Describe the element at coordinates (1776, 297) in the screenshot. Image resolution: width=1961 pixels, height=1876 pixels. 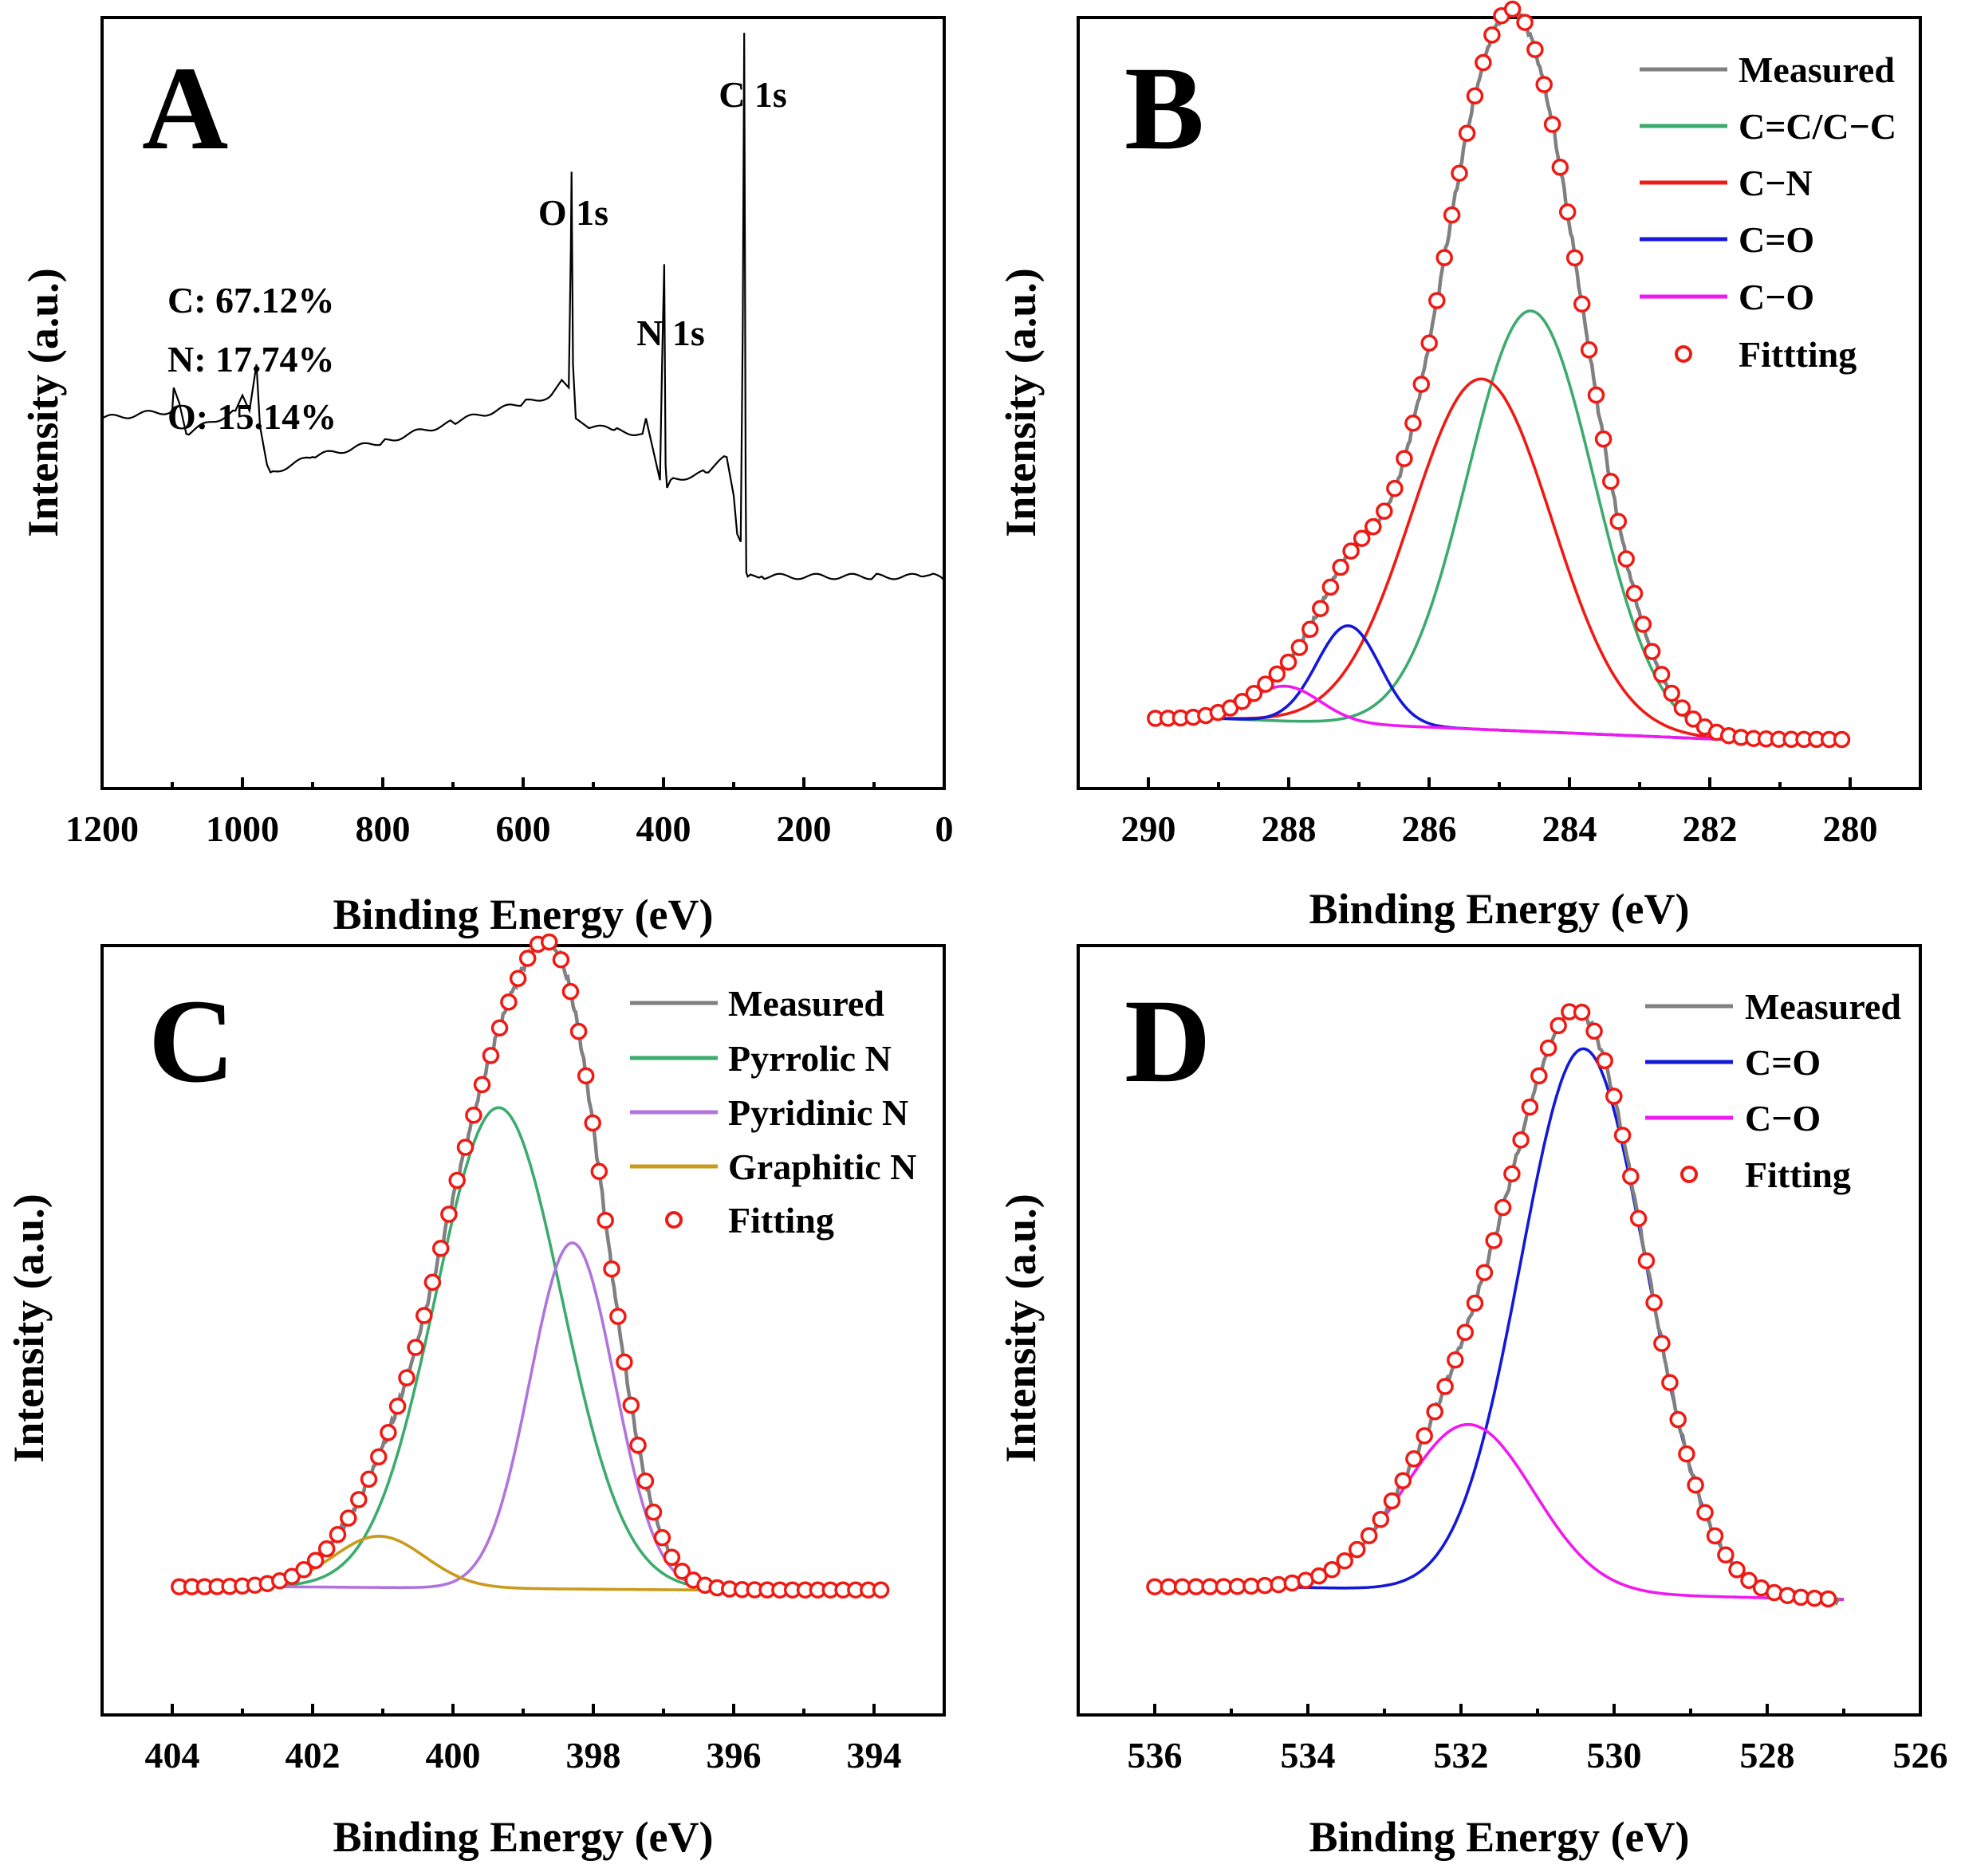
I see `legend-label-co-single: C−O` at that location.